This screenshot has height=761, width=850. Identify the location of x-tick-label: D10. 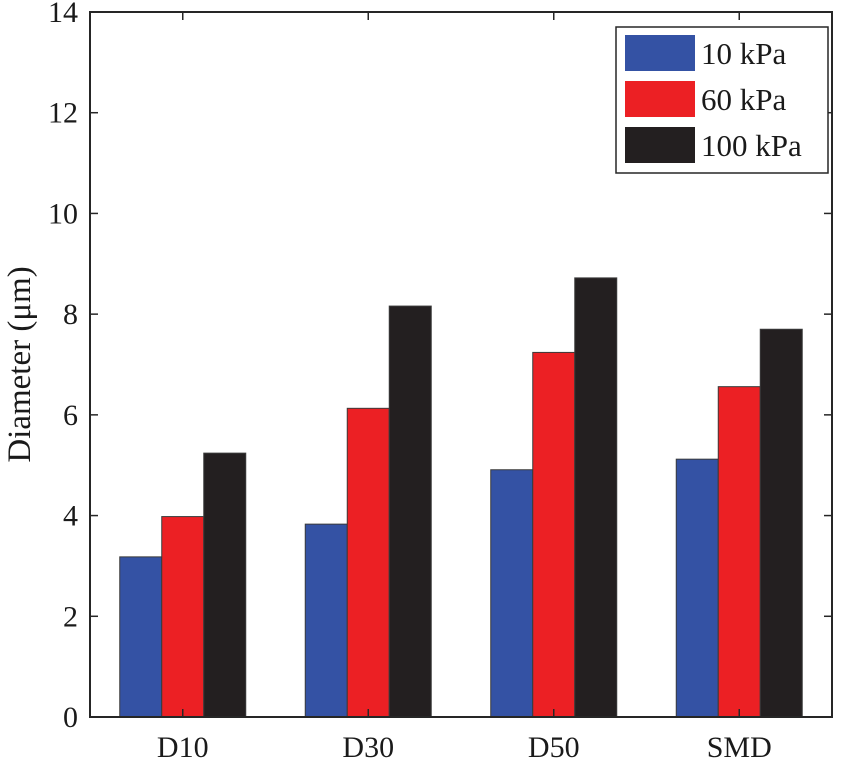
(183, 746).